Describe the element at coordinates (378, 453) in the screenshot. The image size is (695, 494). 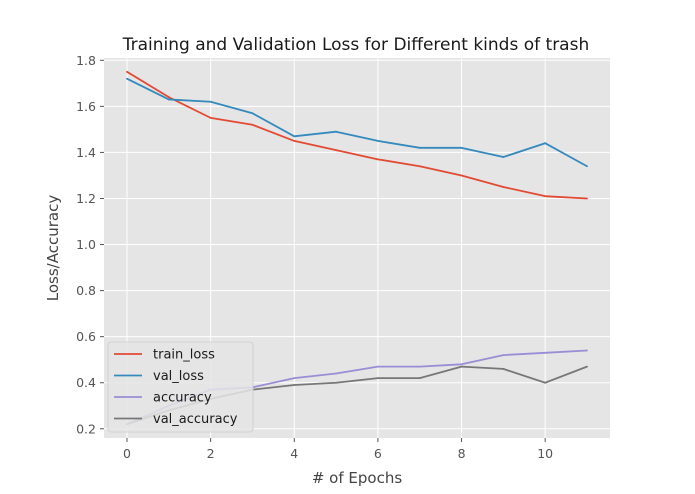
I see `x-tick-label: 6` at that location.